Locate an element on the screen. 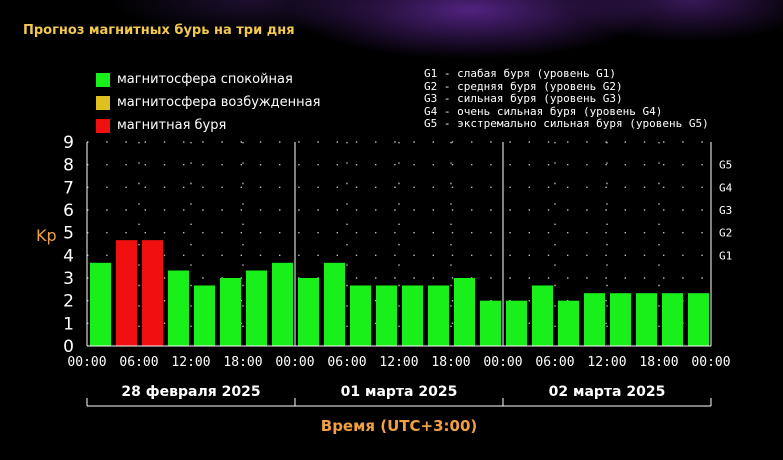 The width and height of the screenshot is (783, 460). y-tick-label: 5 is located at coordinates (68, 234).